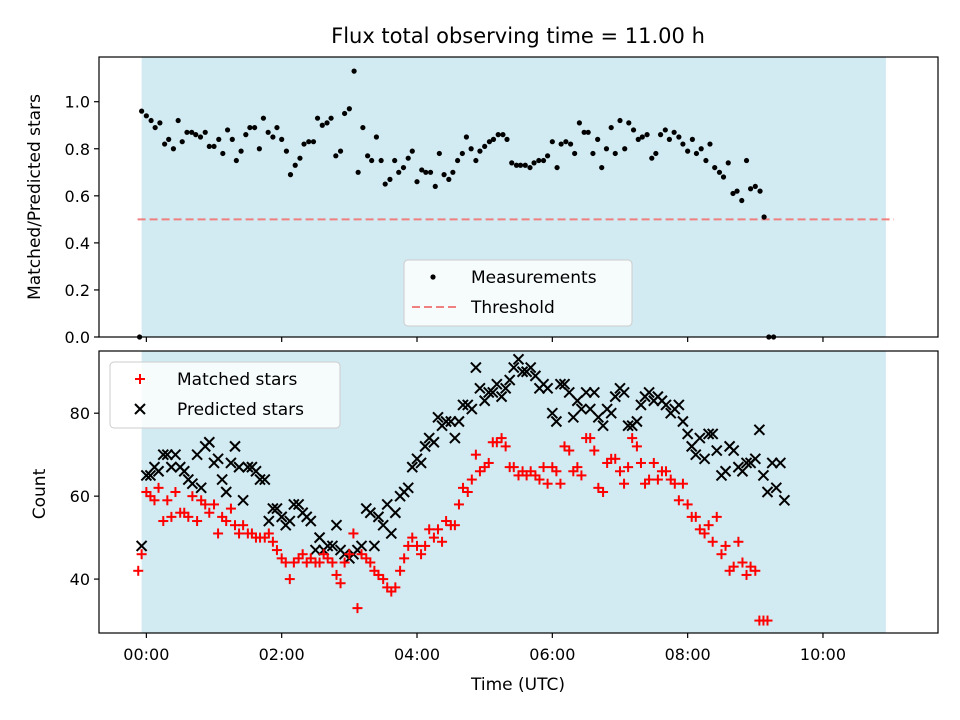  What do you see at coordinates (484, 648) in the screenshot?
I see `bottom-x-ticks: 00:00 02:00 04:00 06:00 08:00 10:00` at bounding box center [484, 648].